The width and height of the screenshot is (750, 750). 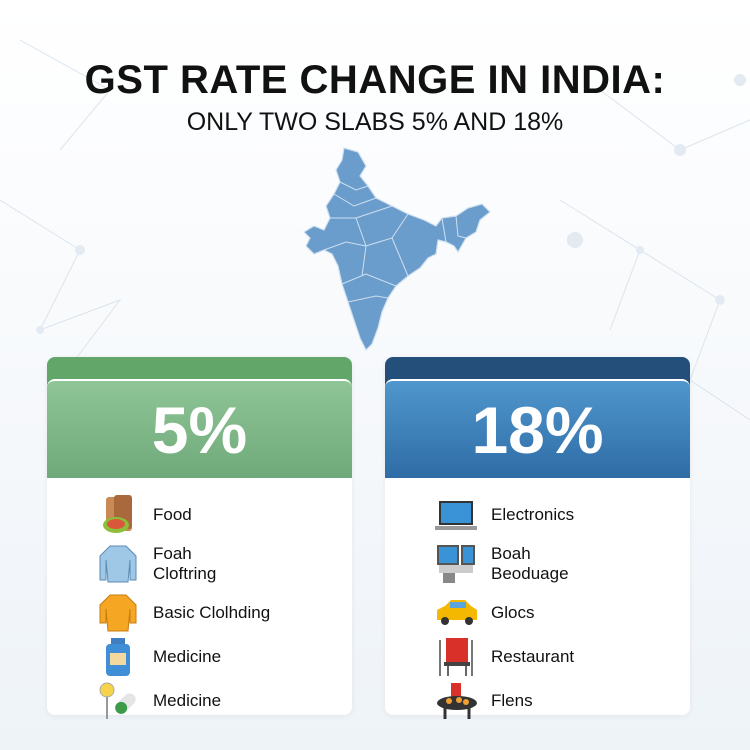 What do you see at coordinates (456, 564) in the screenshot?
I see `appliance-icon` at bounding box center [456, 564].